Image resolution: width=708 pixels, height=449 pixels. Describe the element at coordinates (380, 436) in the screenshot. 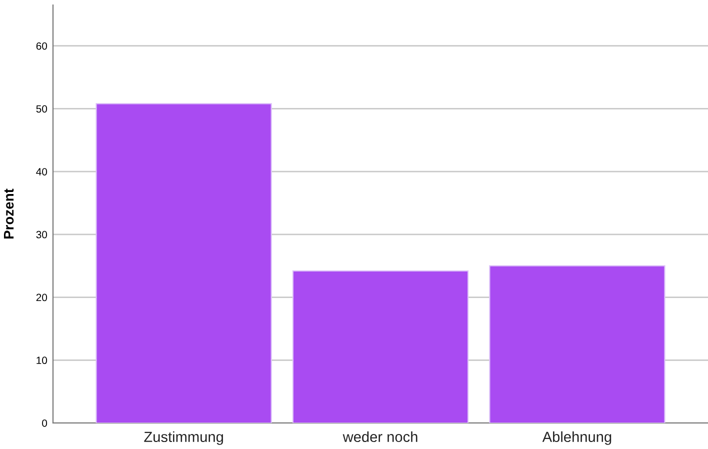

I see `x-tick-label: weder noch` at that location.